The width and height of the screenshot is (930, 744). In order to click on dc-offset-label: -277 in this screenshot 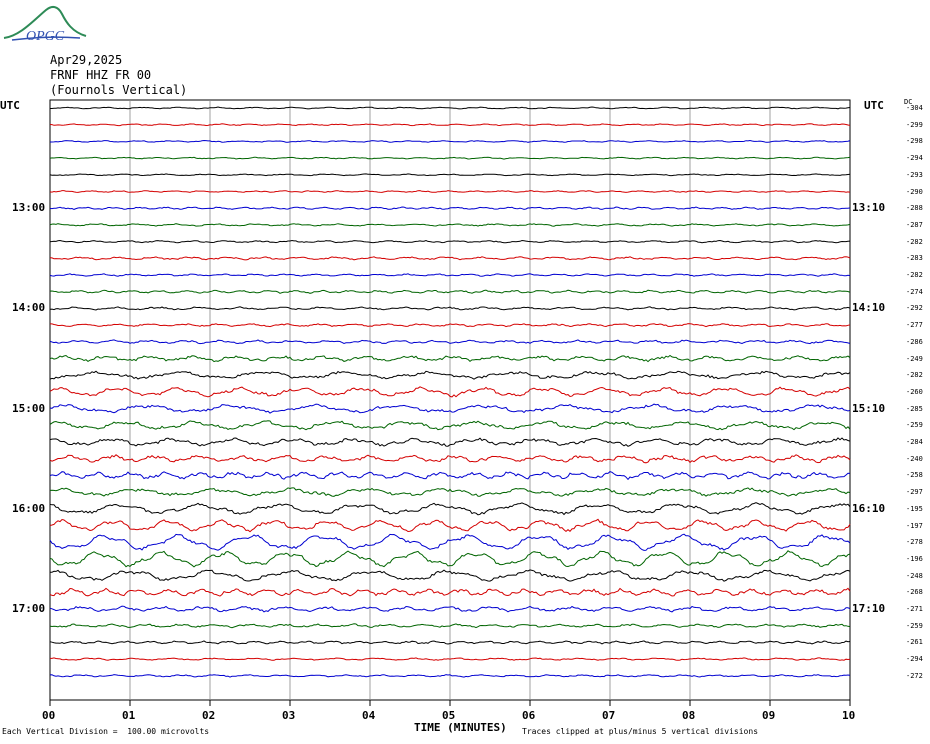, I will do `click(914, 325)`.